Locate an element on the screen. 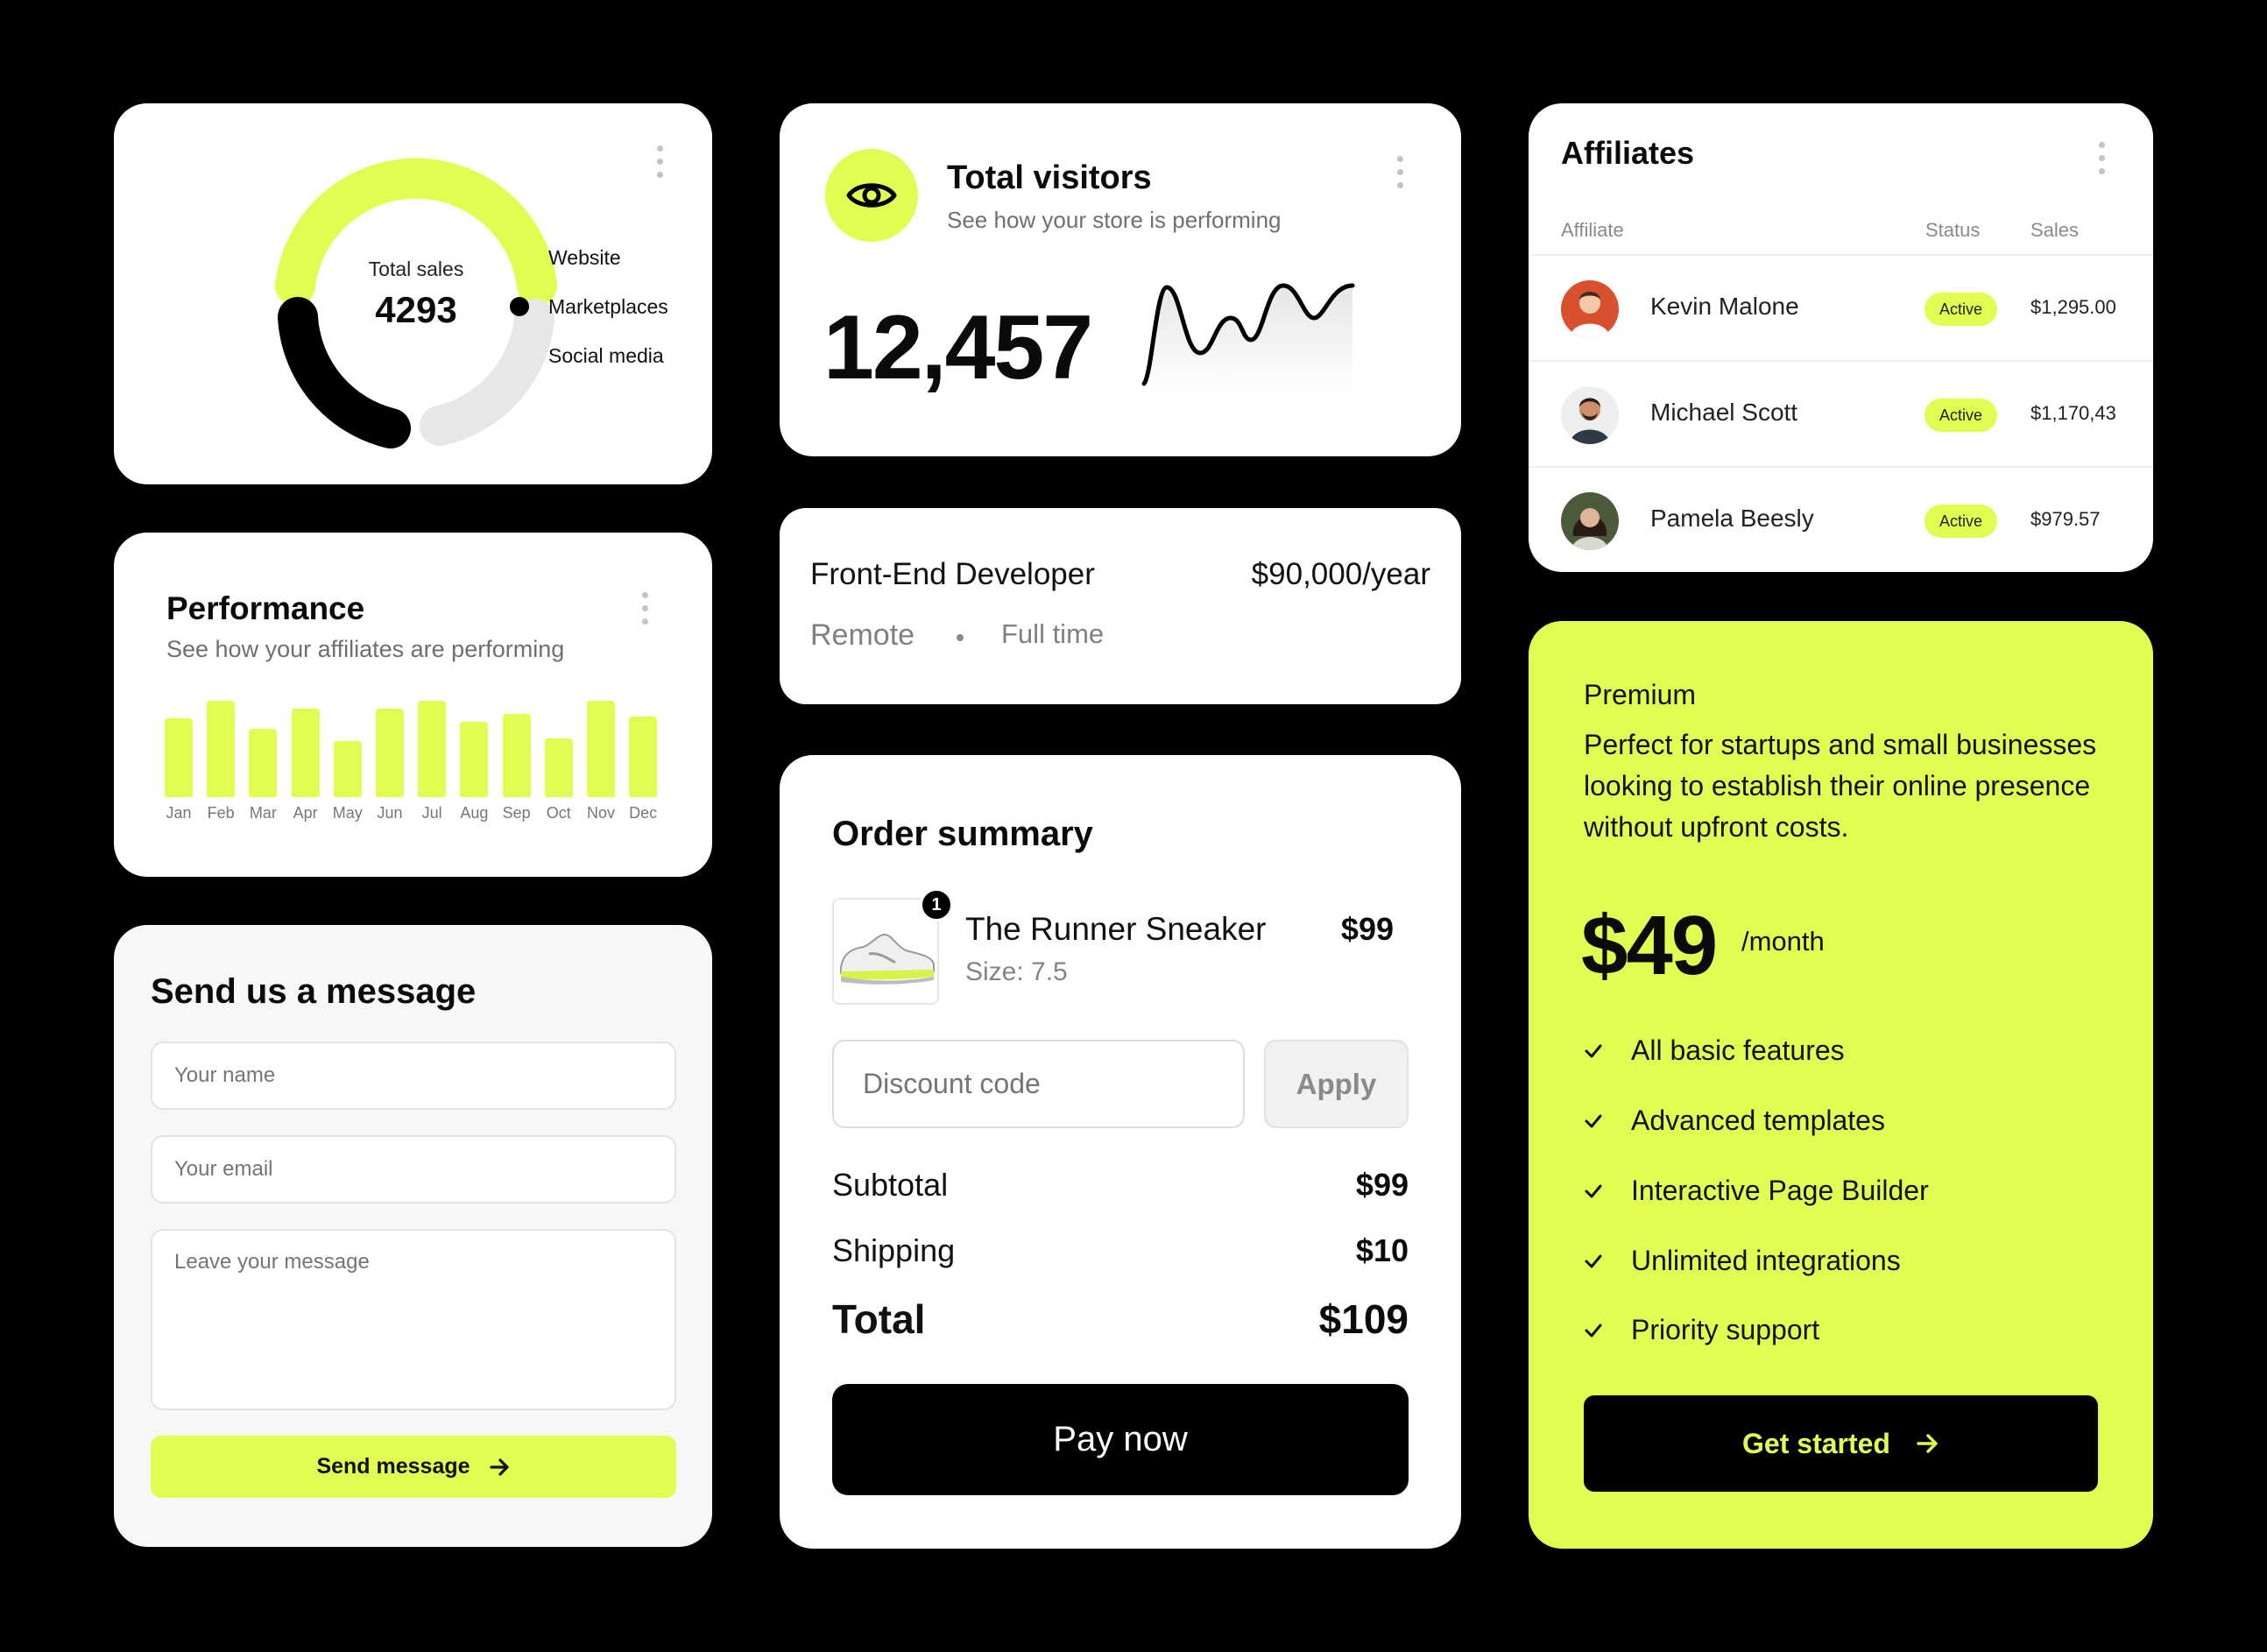 The height and width of the screenshot is (1652, 2267). name-input is located at coordinates (414, 1075).